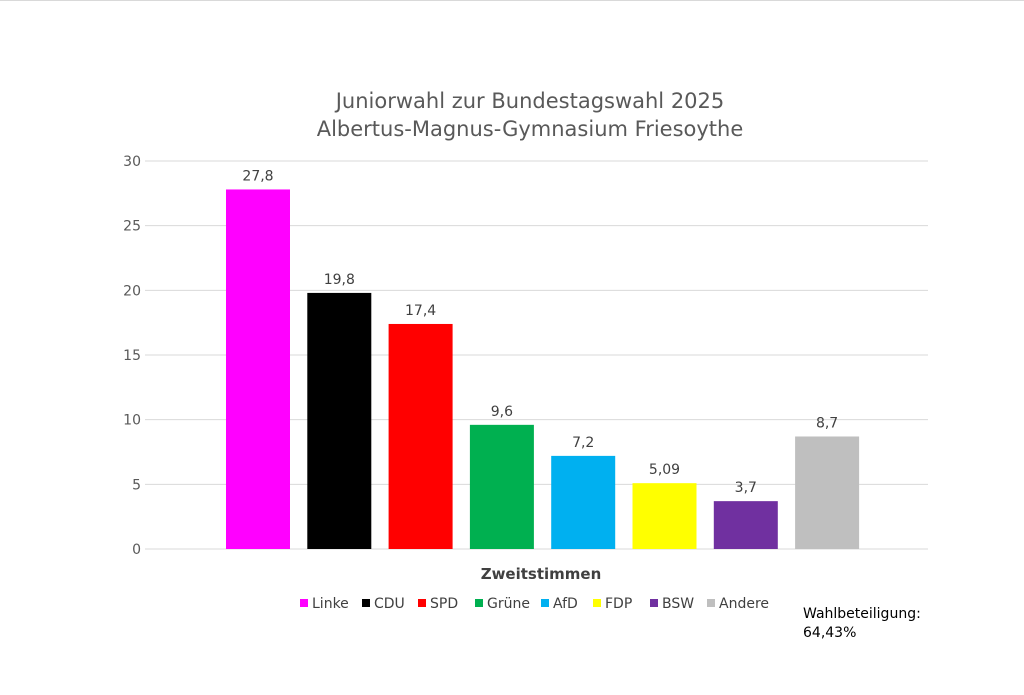 The height and width of the screenshot is (695, 1024). What do you see at coordinates (827, 423) in the screenshot?
I see `data-label: 8,7` at bounding box center [827, 423].